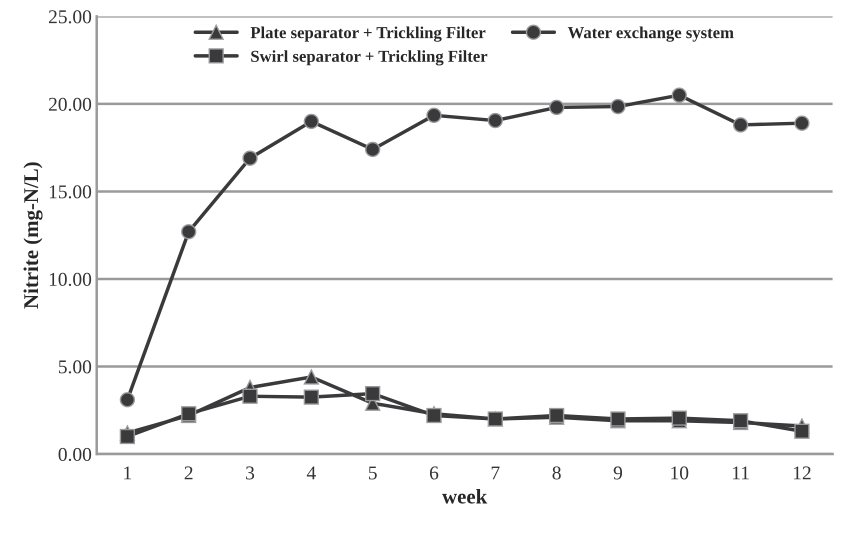  I want to click on x-tick-label: 3, so click(250, 473).